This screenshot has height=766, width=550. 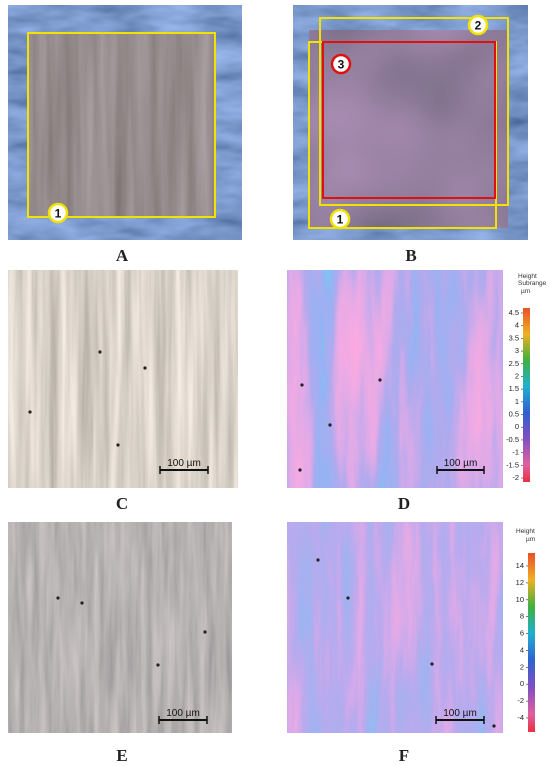 What do you see at coordinates (122, 255) in the screenshot?
I see `panel-label: A` at bounding box center [122, 255].